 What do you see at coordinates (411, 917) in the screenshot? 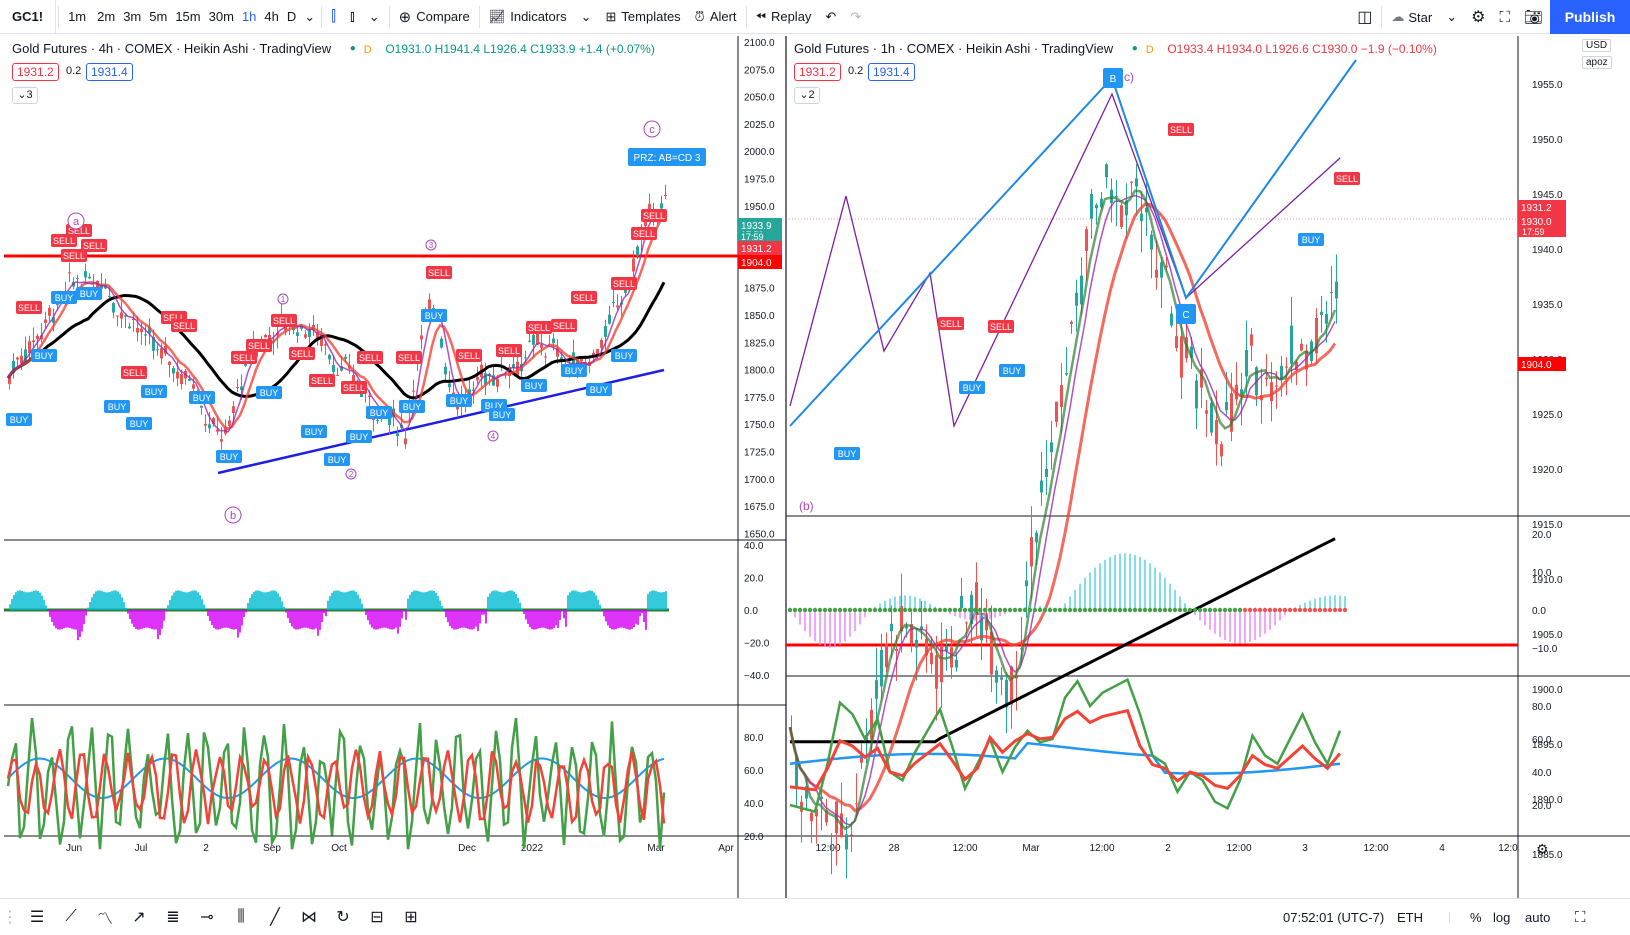
I see `position-tool-icon: ⊞` at bounding box center [411, 917].